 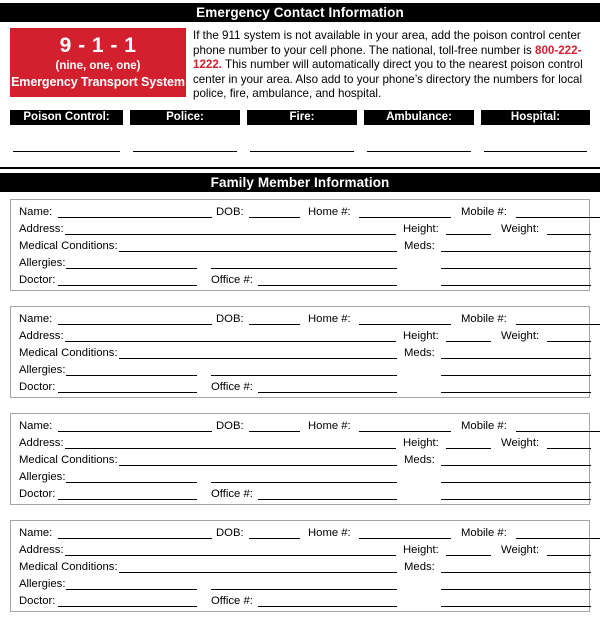 I want to click on label-office-number: Office #:, so click(x=232, y=494).